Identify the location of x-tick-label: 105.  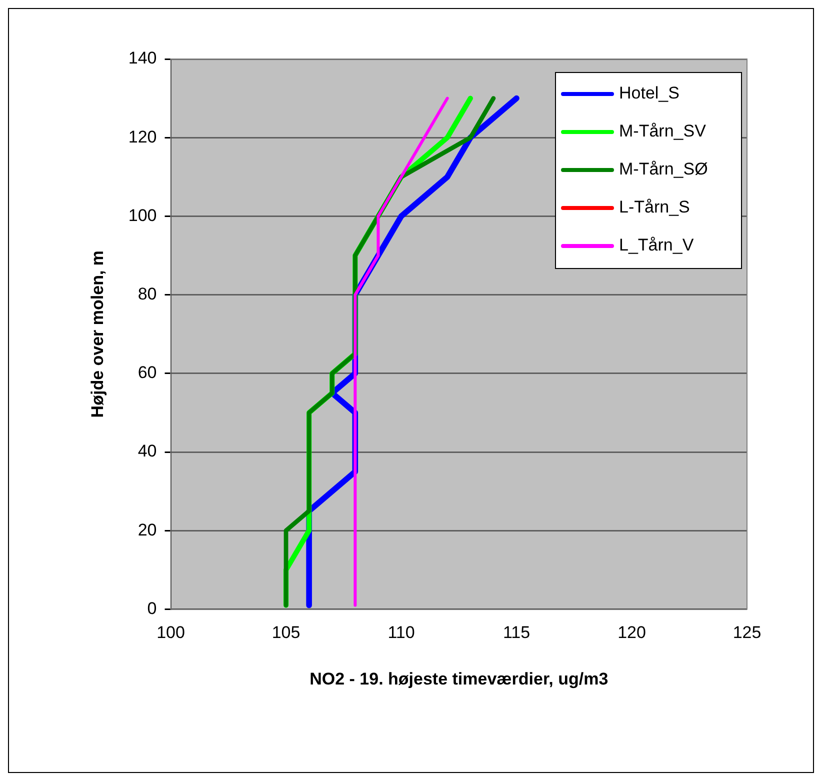
(286, 632).